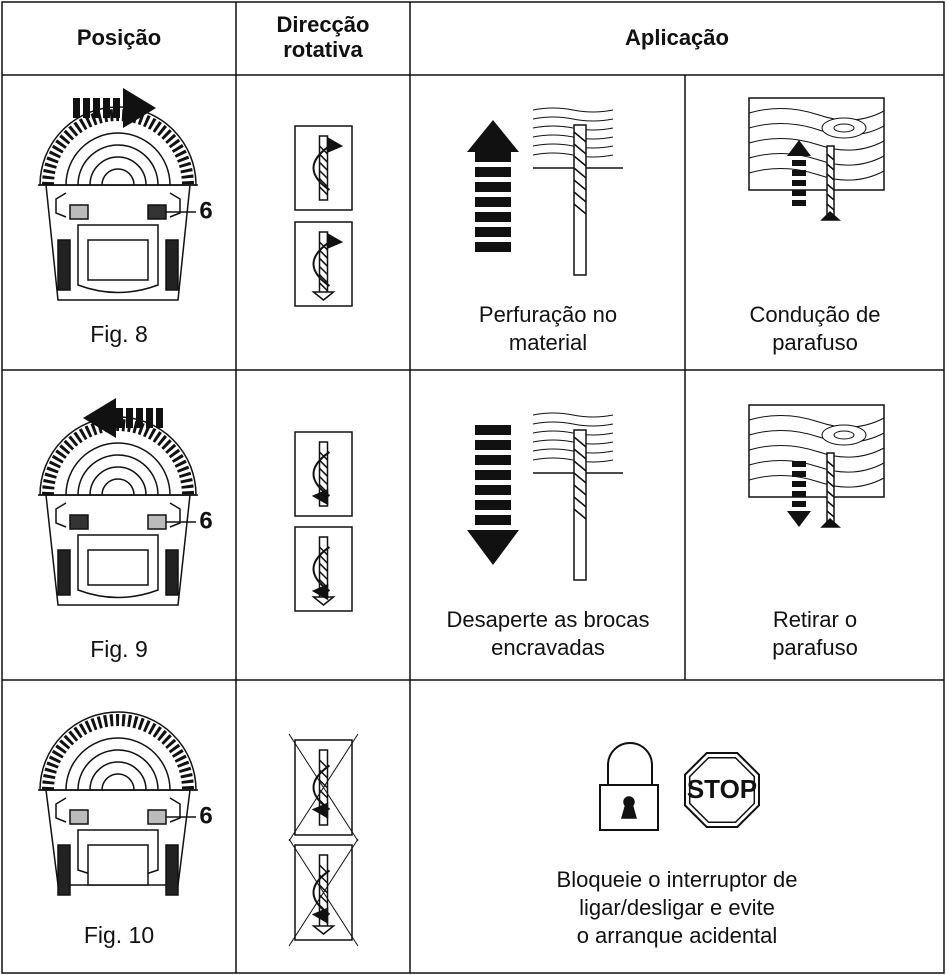 The width and height of the screenshot is (947, 975). I want to click on stop-sign, so click(722, 790).